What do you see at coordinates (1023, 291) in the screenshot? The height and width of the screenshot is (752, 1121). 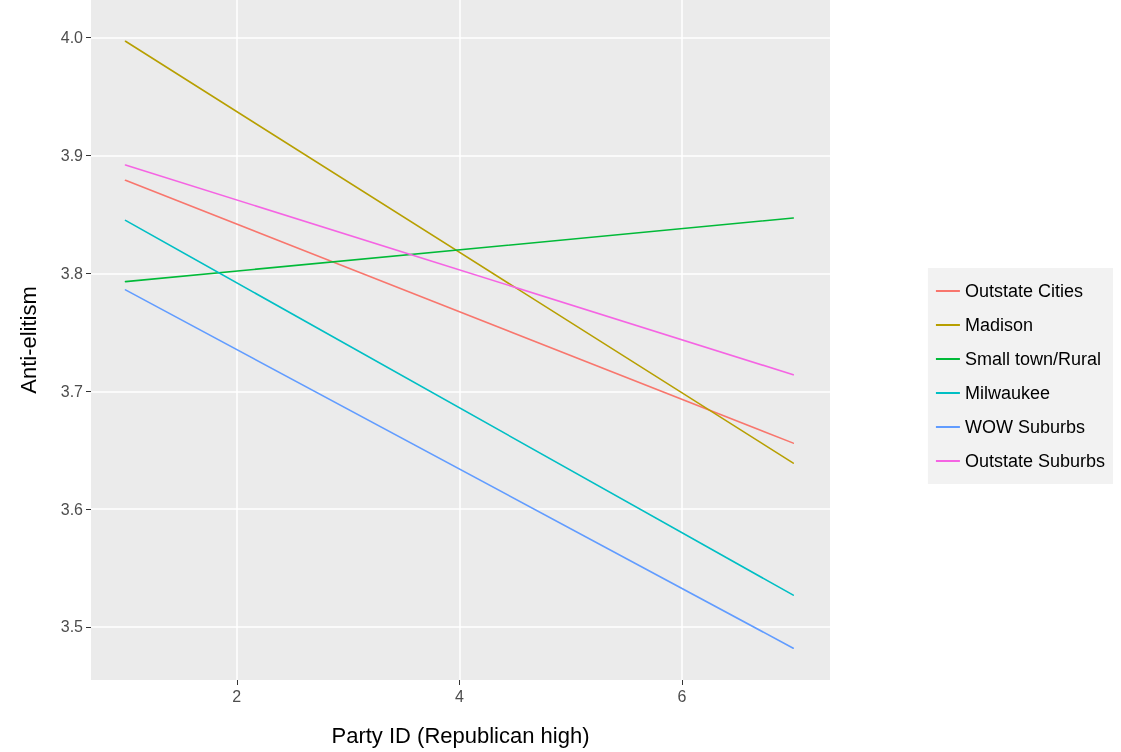 I see `legend-label: Outstate Cities` at bounding box center [1023, 291].